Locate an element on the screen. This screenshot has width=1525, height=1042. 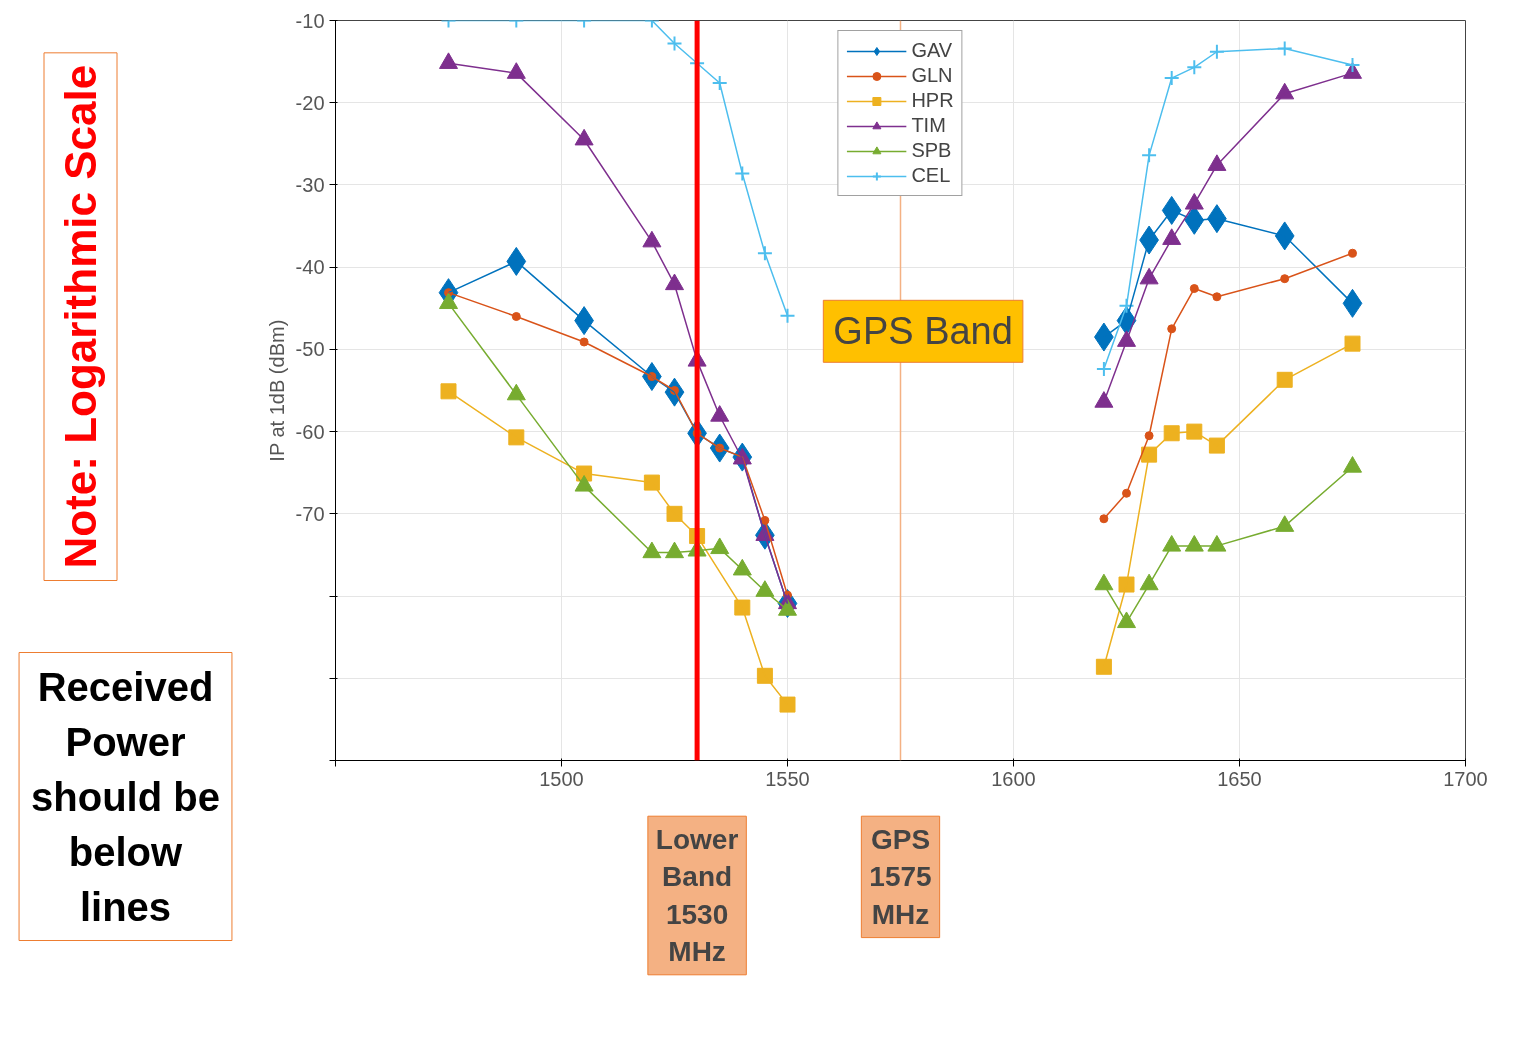
ref-line-label: Lower Band 1530 MHz is located at coordinates (697, 895).